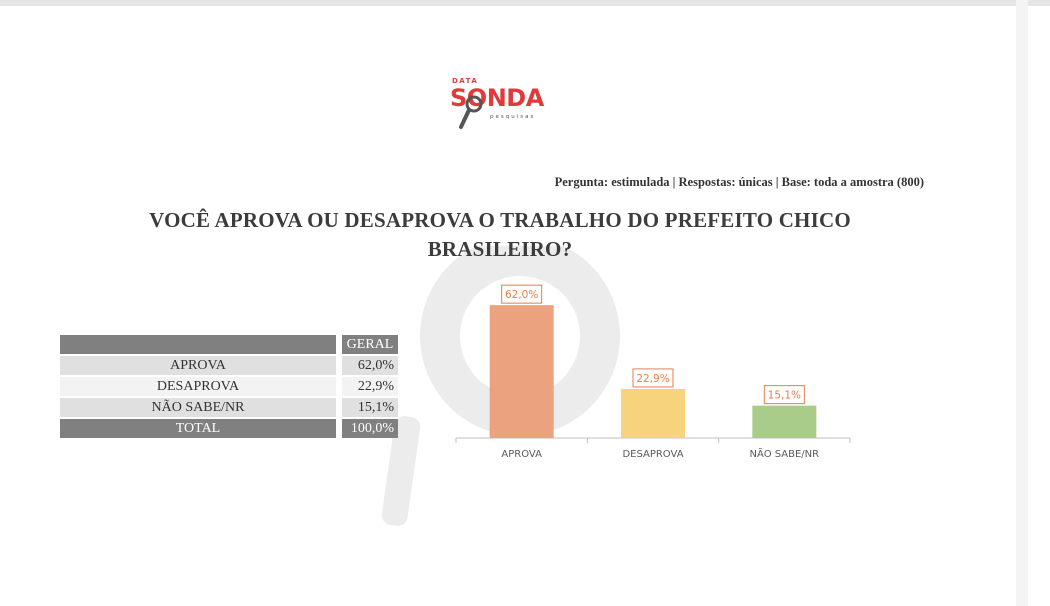  What do you see at coordinates (497, 98) in the screenshot?
I see `logo-brand-text: SONDA` at bounding box center [497, 98].